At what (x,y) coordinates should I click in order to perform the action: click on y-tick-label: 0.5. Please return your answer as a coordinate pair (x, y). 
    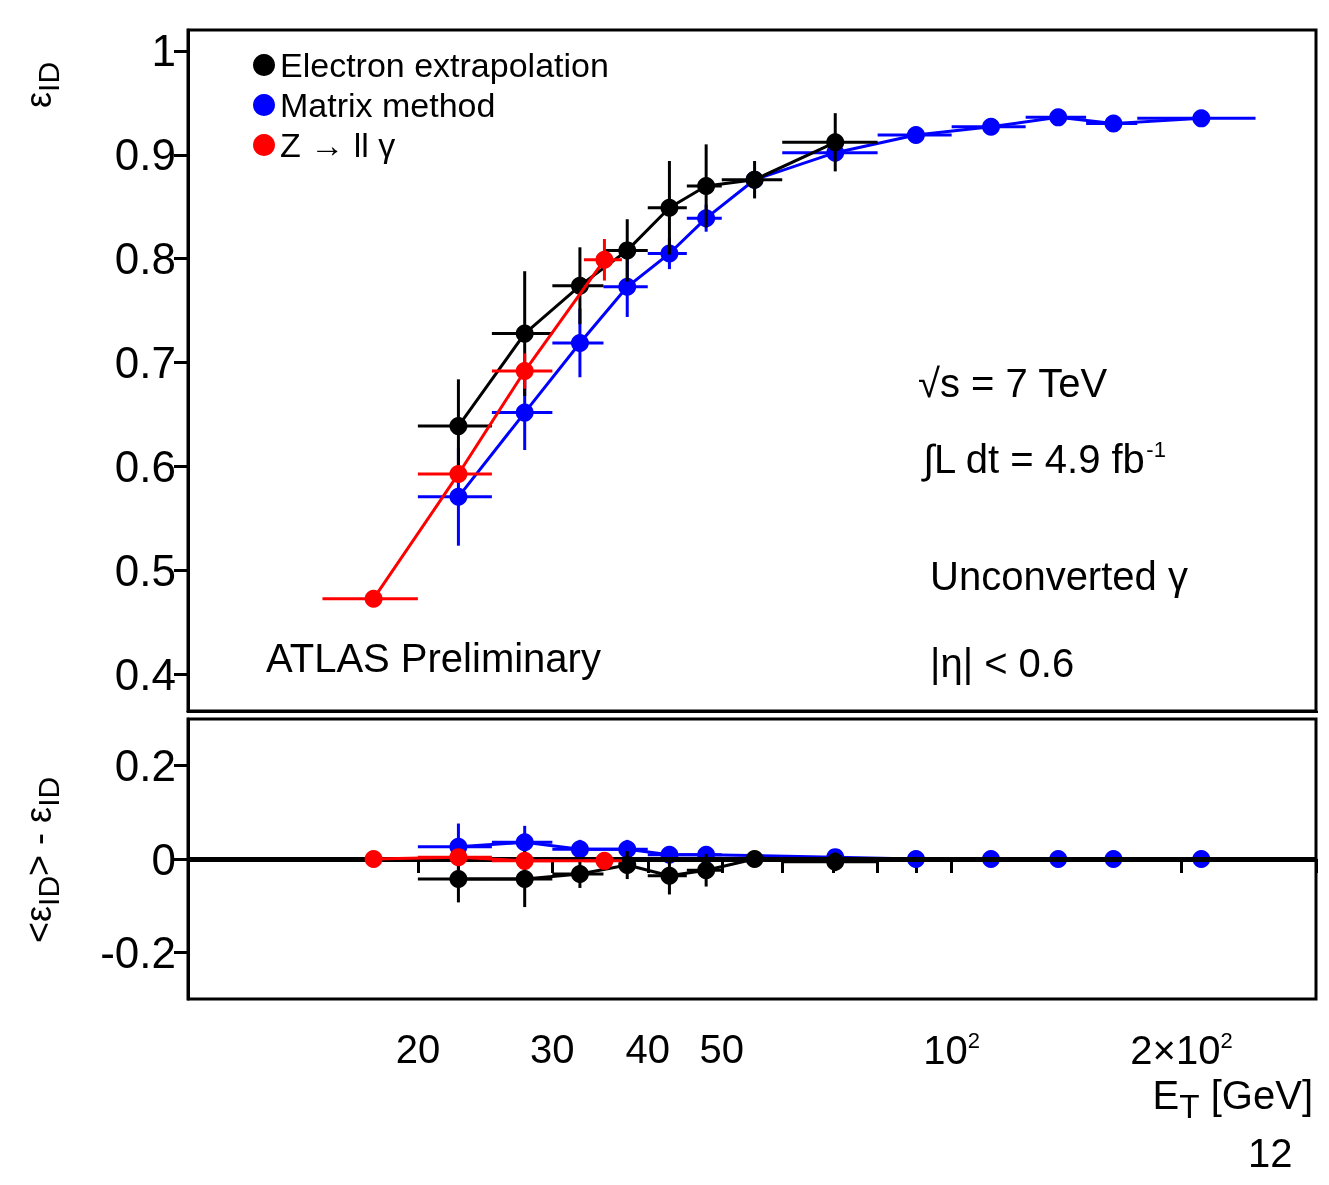
    Looking at the image, I should click on (145, 571).